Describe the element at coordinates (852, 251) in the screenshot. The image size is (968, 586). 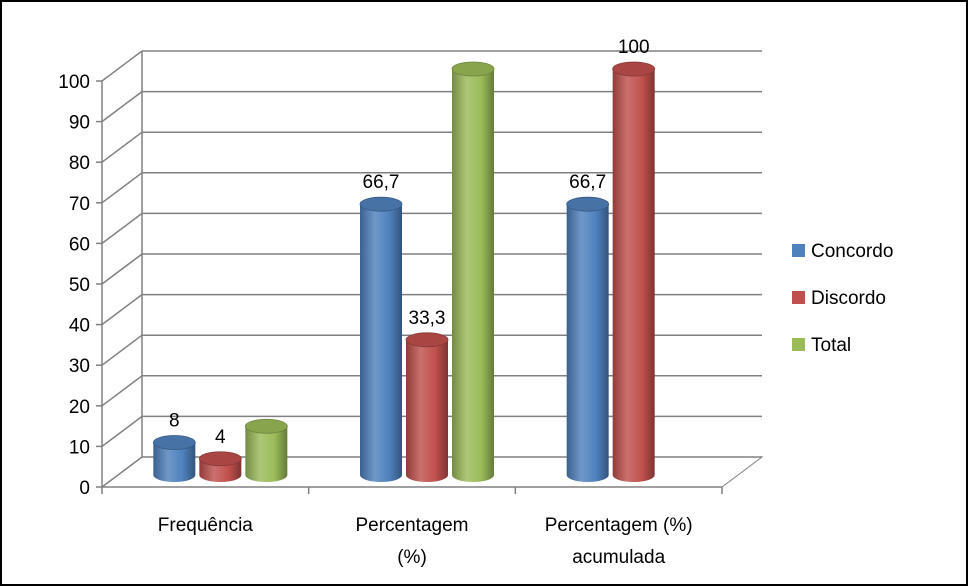
I see `legend-label: Concordo` at that location.